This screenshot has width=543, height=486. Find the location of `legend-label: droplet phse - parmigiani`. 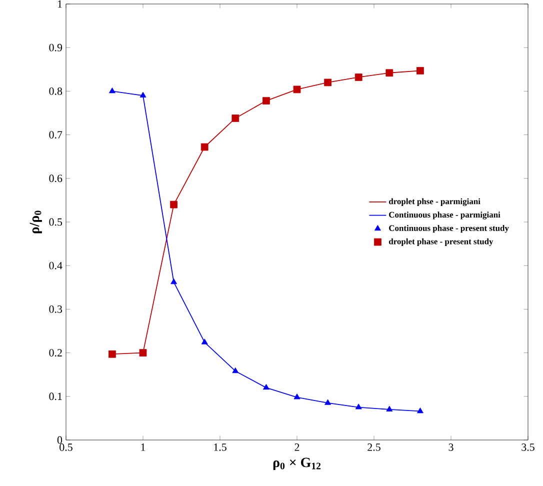

legend-label: droplet phse - parmigiani is located at coordinates (434, 202).